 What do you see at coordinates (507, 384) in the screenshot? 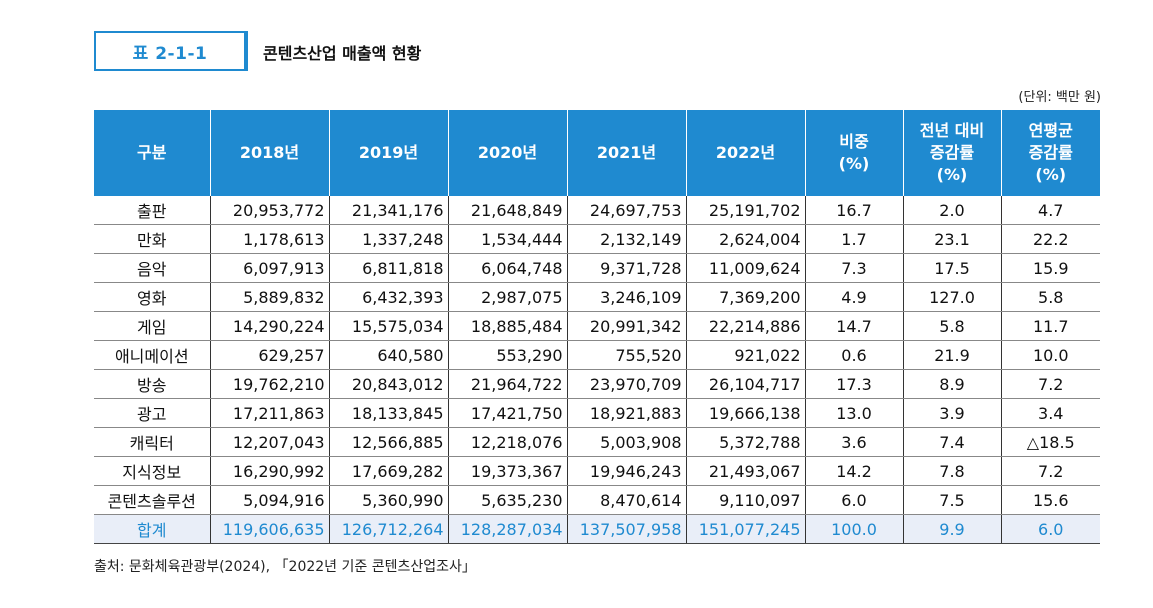
I see `table-cell: 21,964,722` at bounding box center [507, 384].